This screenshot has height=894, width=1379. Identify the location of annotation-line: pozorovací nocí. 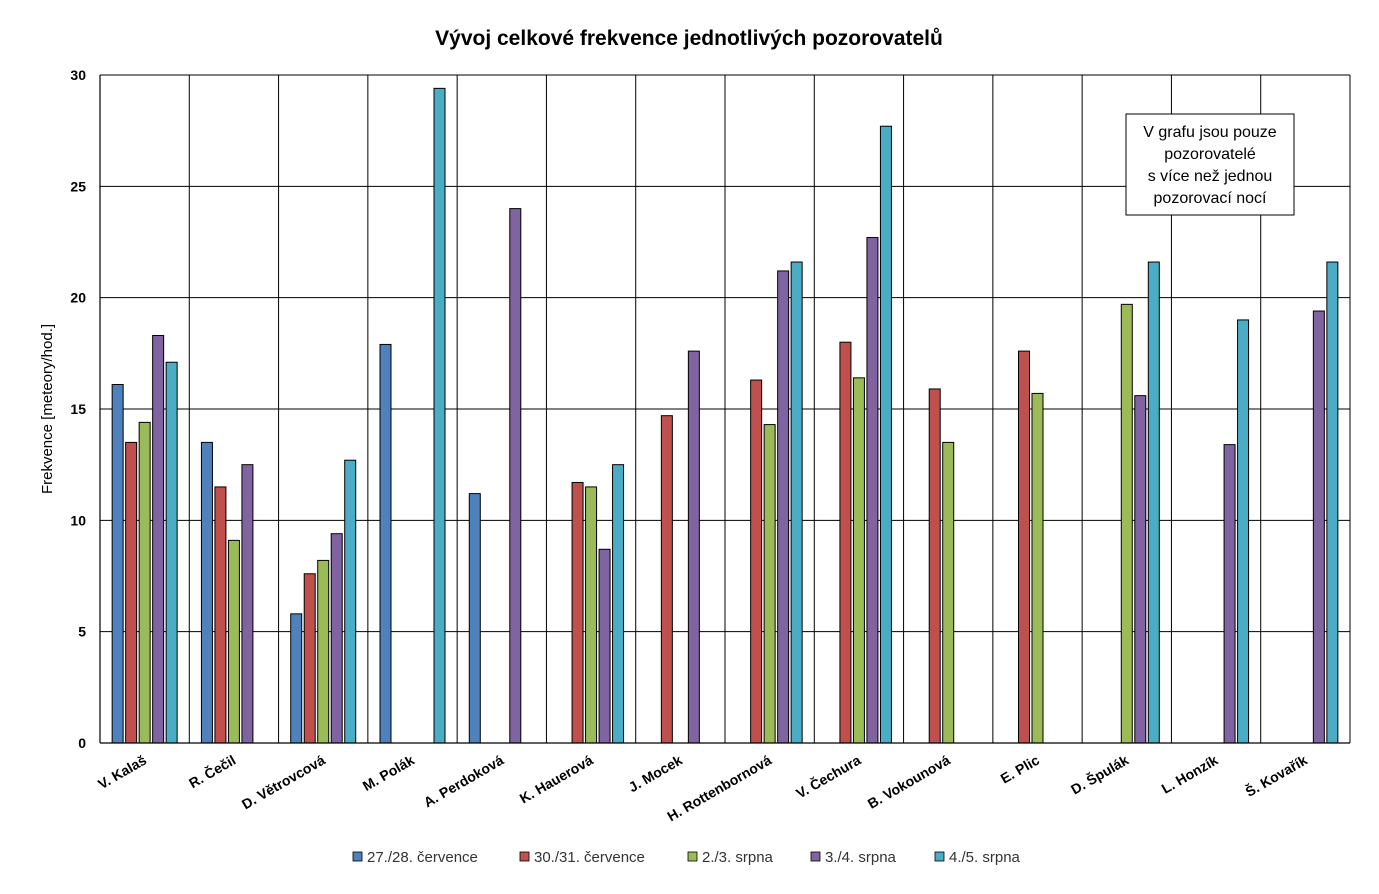
(1211, 198).